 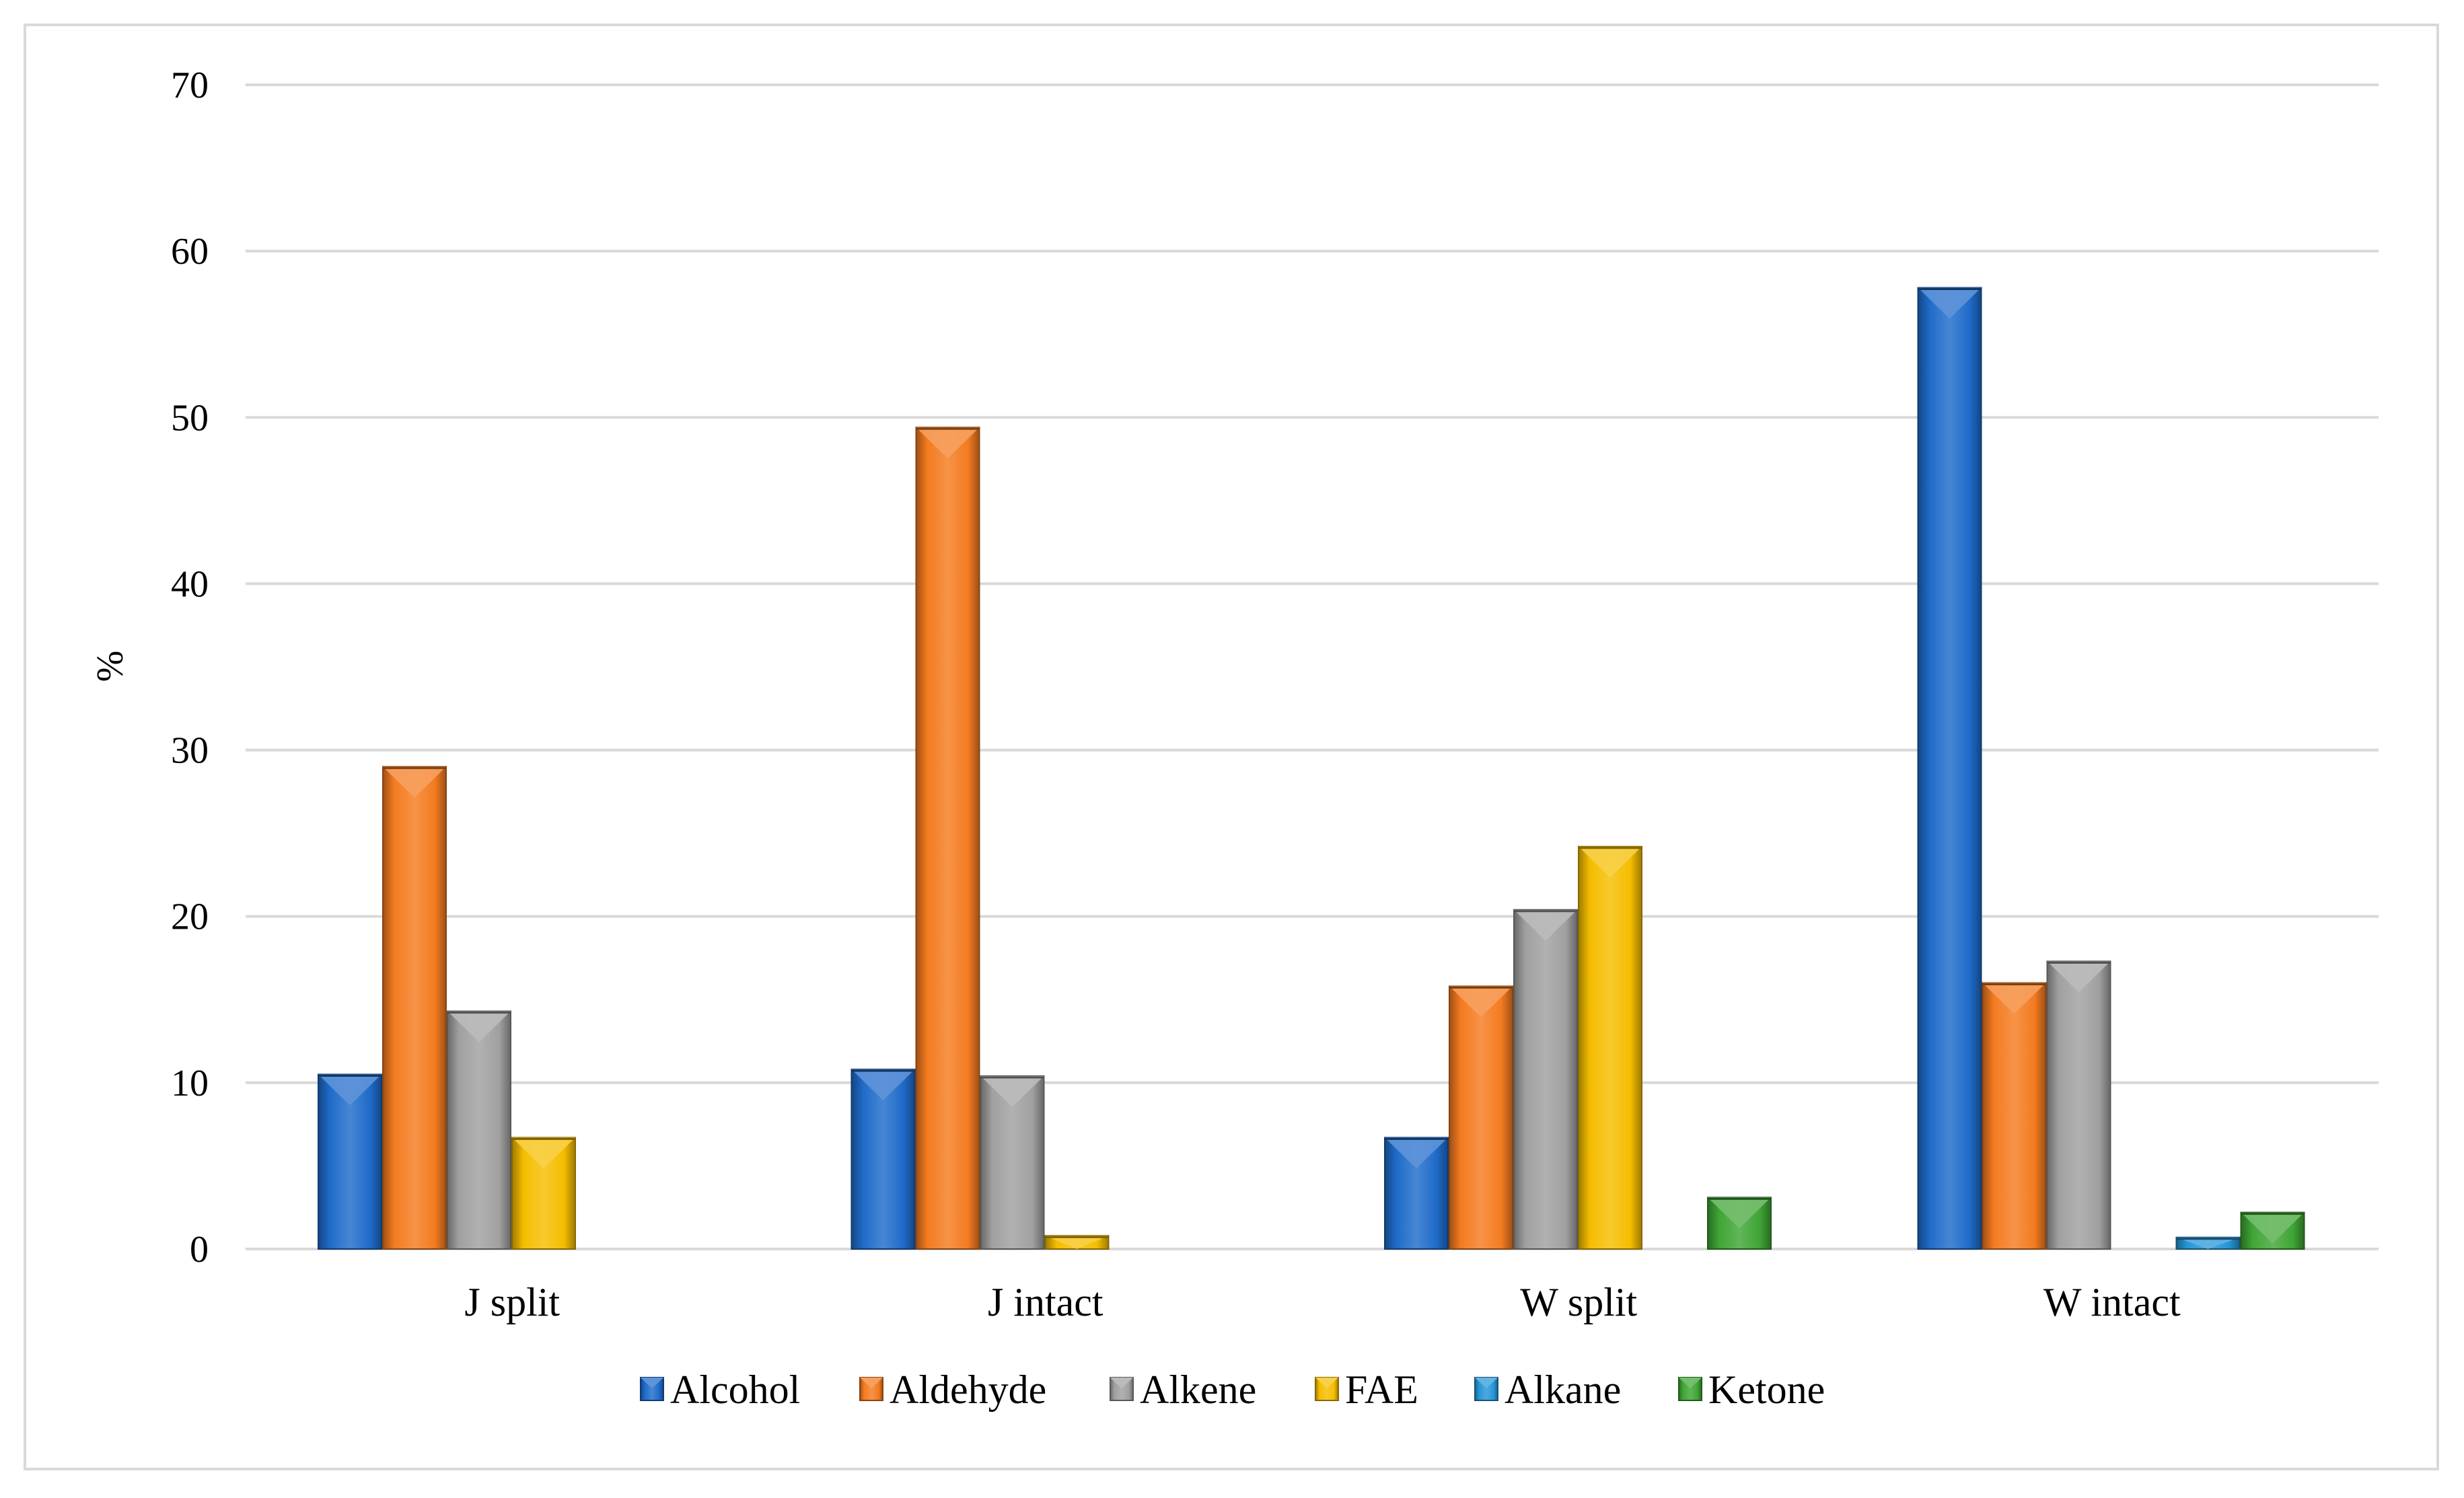 I want to click on legend-item-fae: FAE, so click(x=1366, y=1389).